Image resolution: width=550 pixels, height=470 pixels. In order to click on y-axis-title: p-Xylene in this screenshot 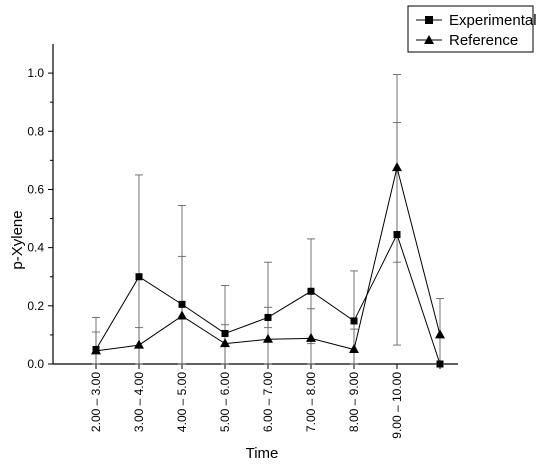, I will do `click(17, 239)`.